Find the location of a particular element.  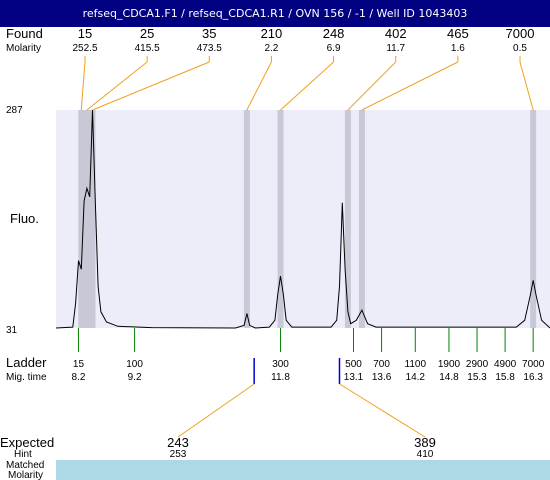

found-size: 465 is located at coordinates (458, 33).